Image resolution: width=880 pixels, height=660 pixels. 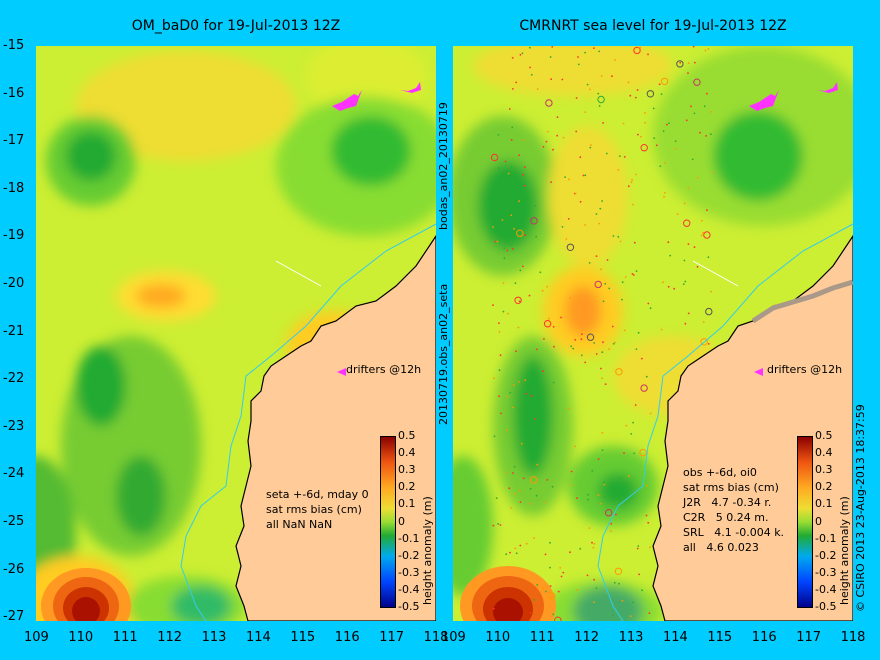 I want to click on y-tick-label: -26, so click(x=14, y=569).